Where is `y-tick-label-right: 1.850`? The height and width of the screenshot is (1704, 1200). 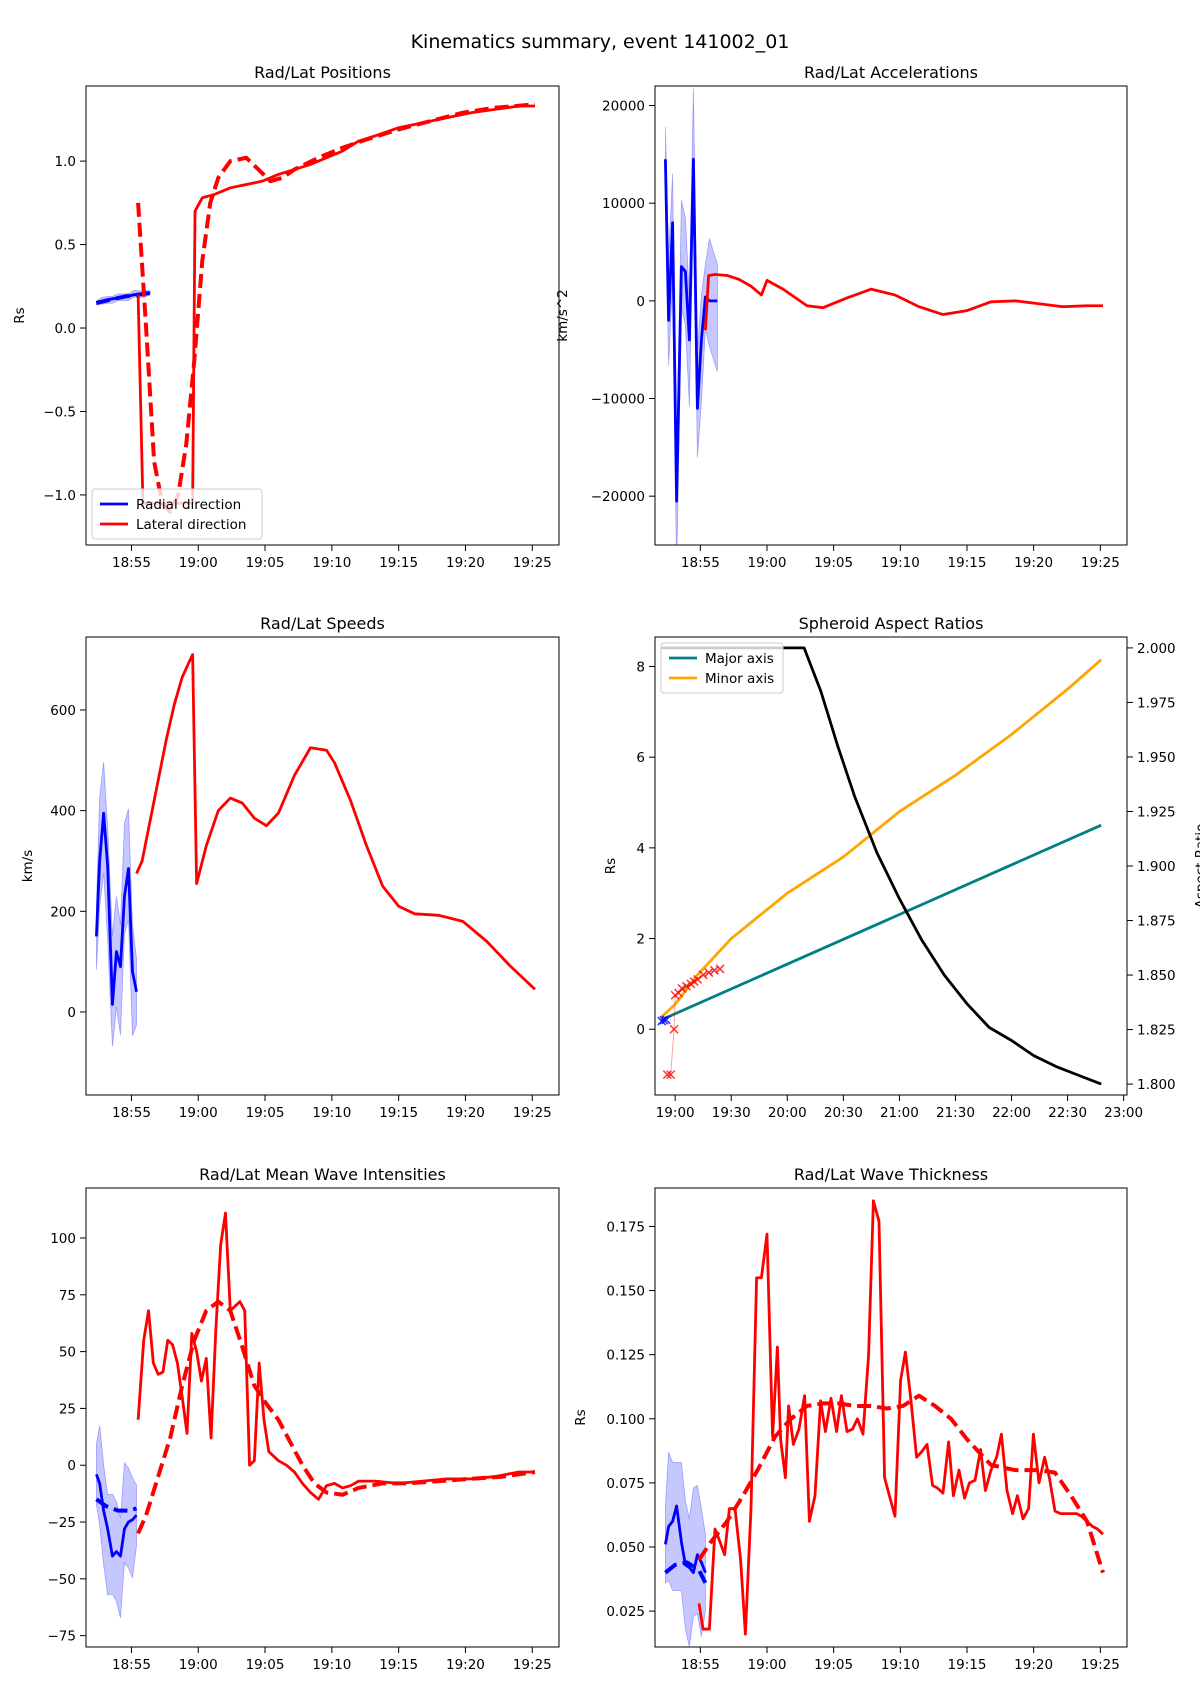
y-tick-label-right: 1.850 is located at coordinates (1156, 976).